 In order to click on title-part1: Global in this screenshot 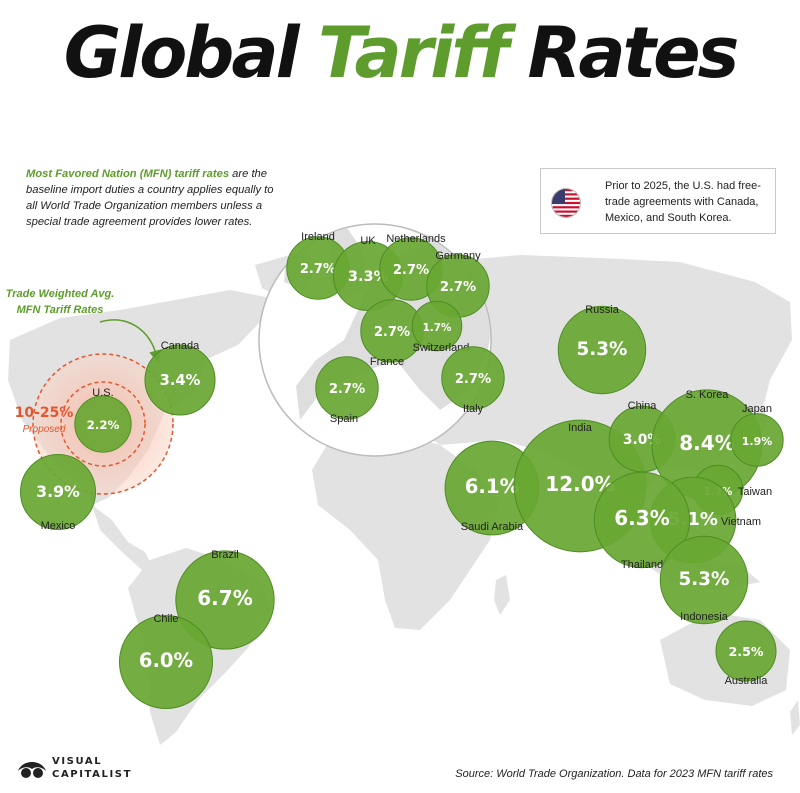, I will do `click(181, 53)`.